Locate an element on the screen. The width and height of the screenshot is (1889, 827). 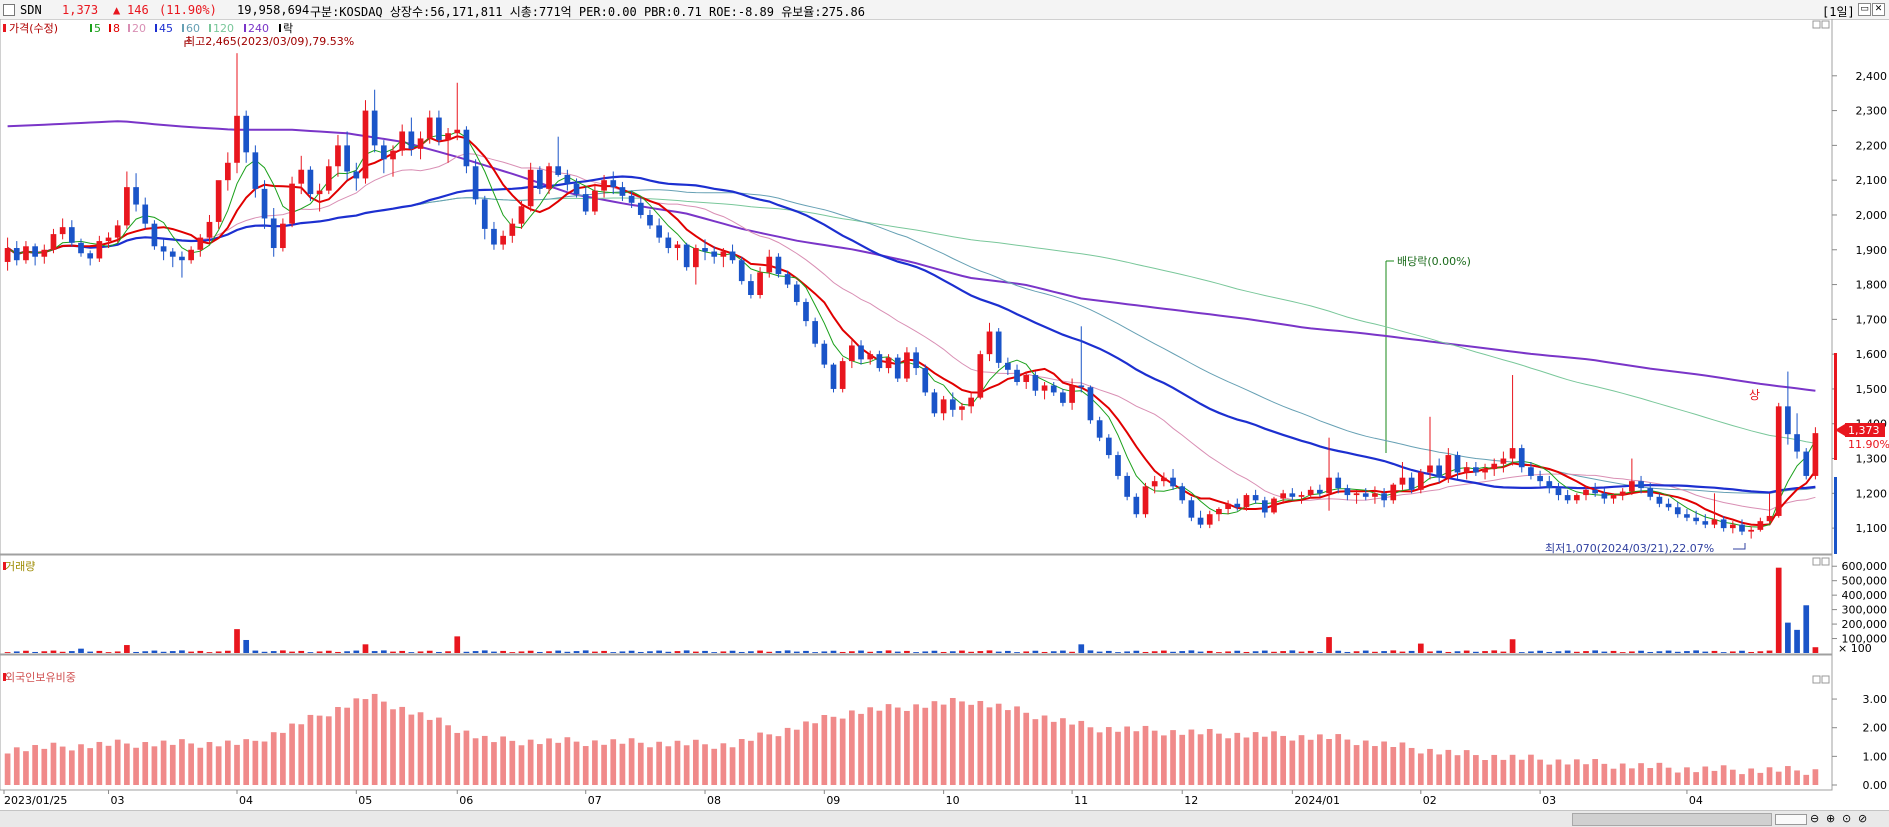
price-change-pct: (11.90%) is located at coordinates (188, 10).